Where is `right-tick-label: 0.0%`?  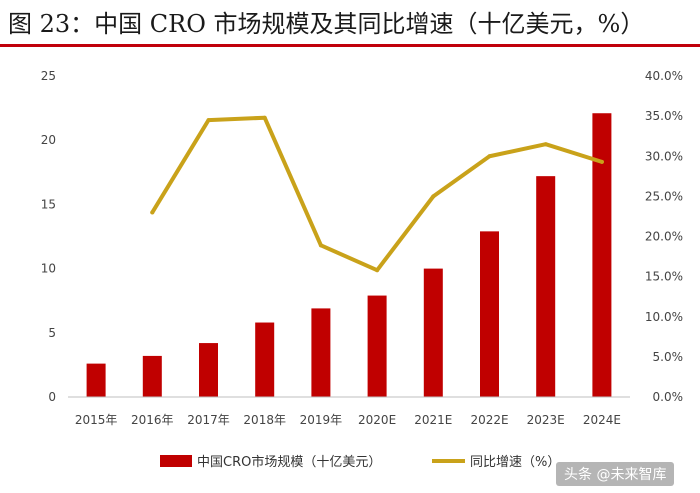 right-tick-label: 0.0% is located at coordinates (668, 397).